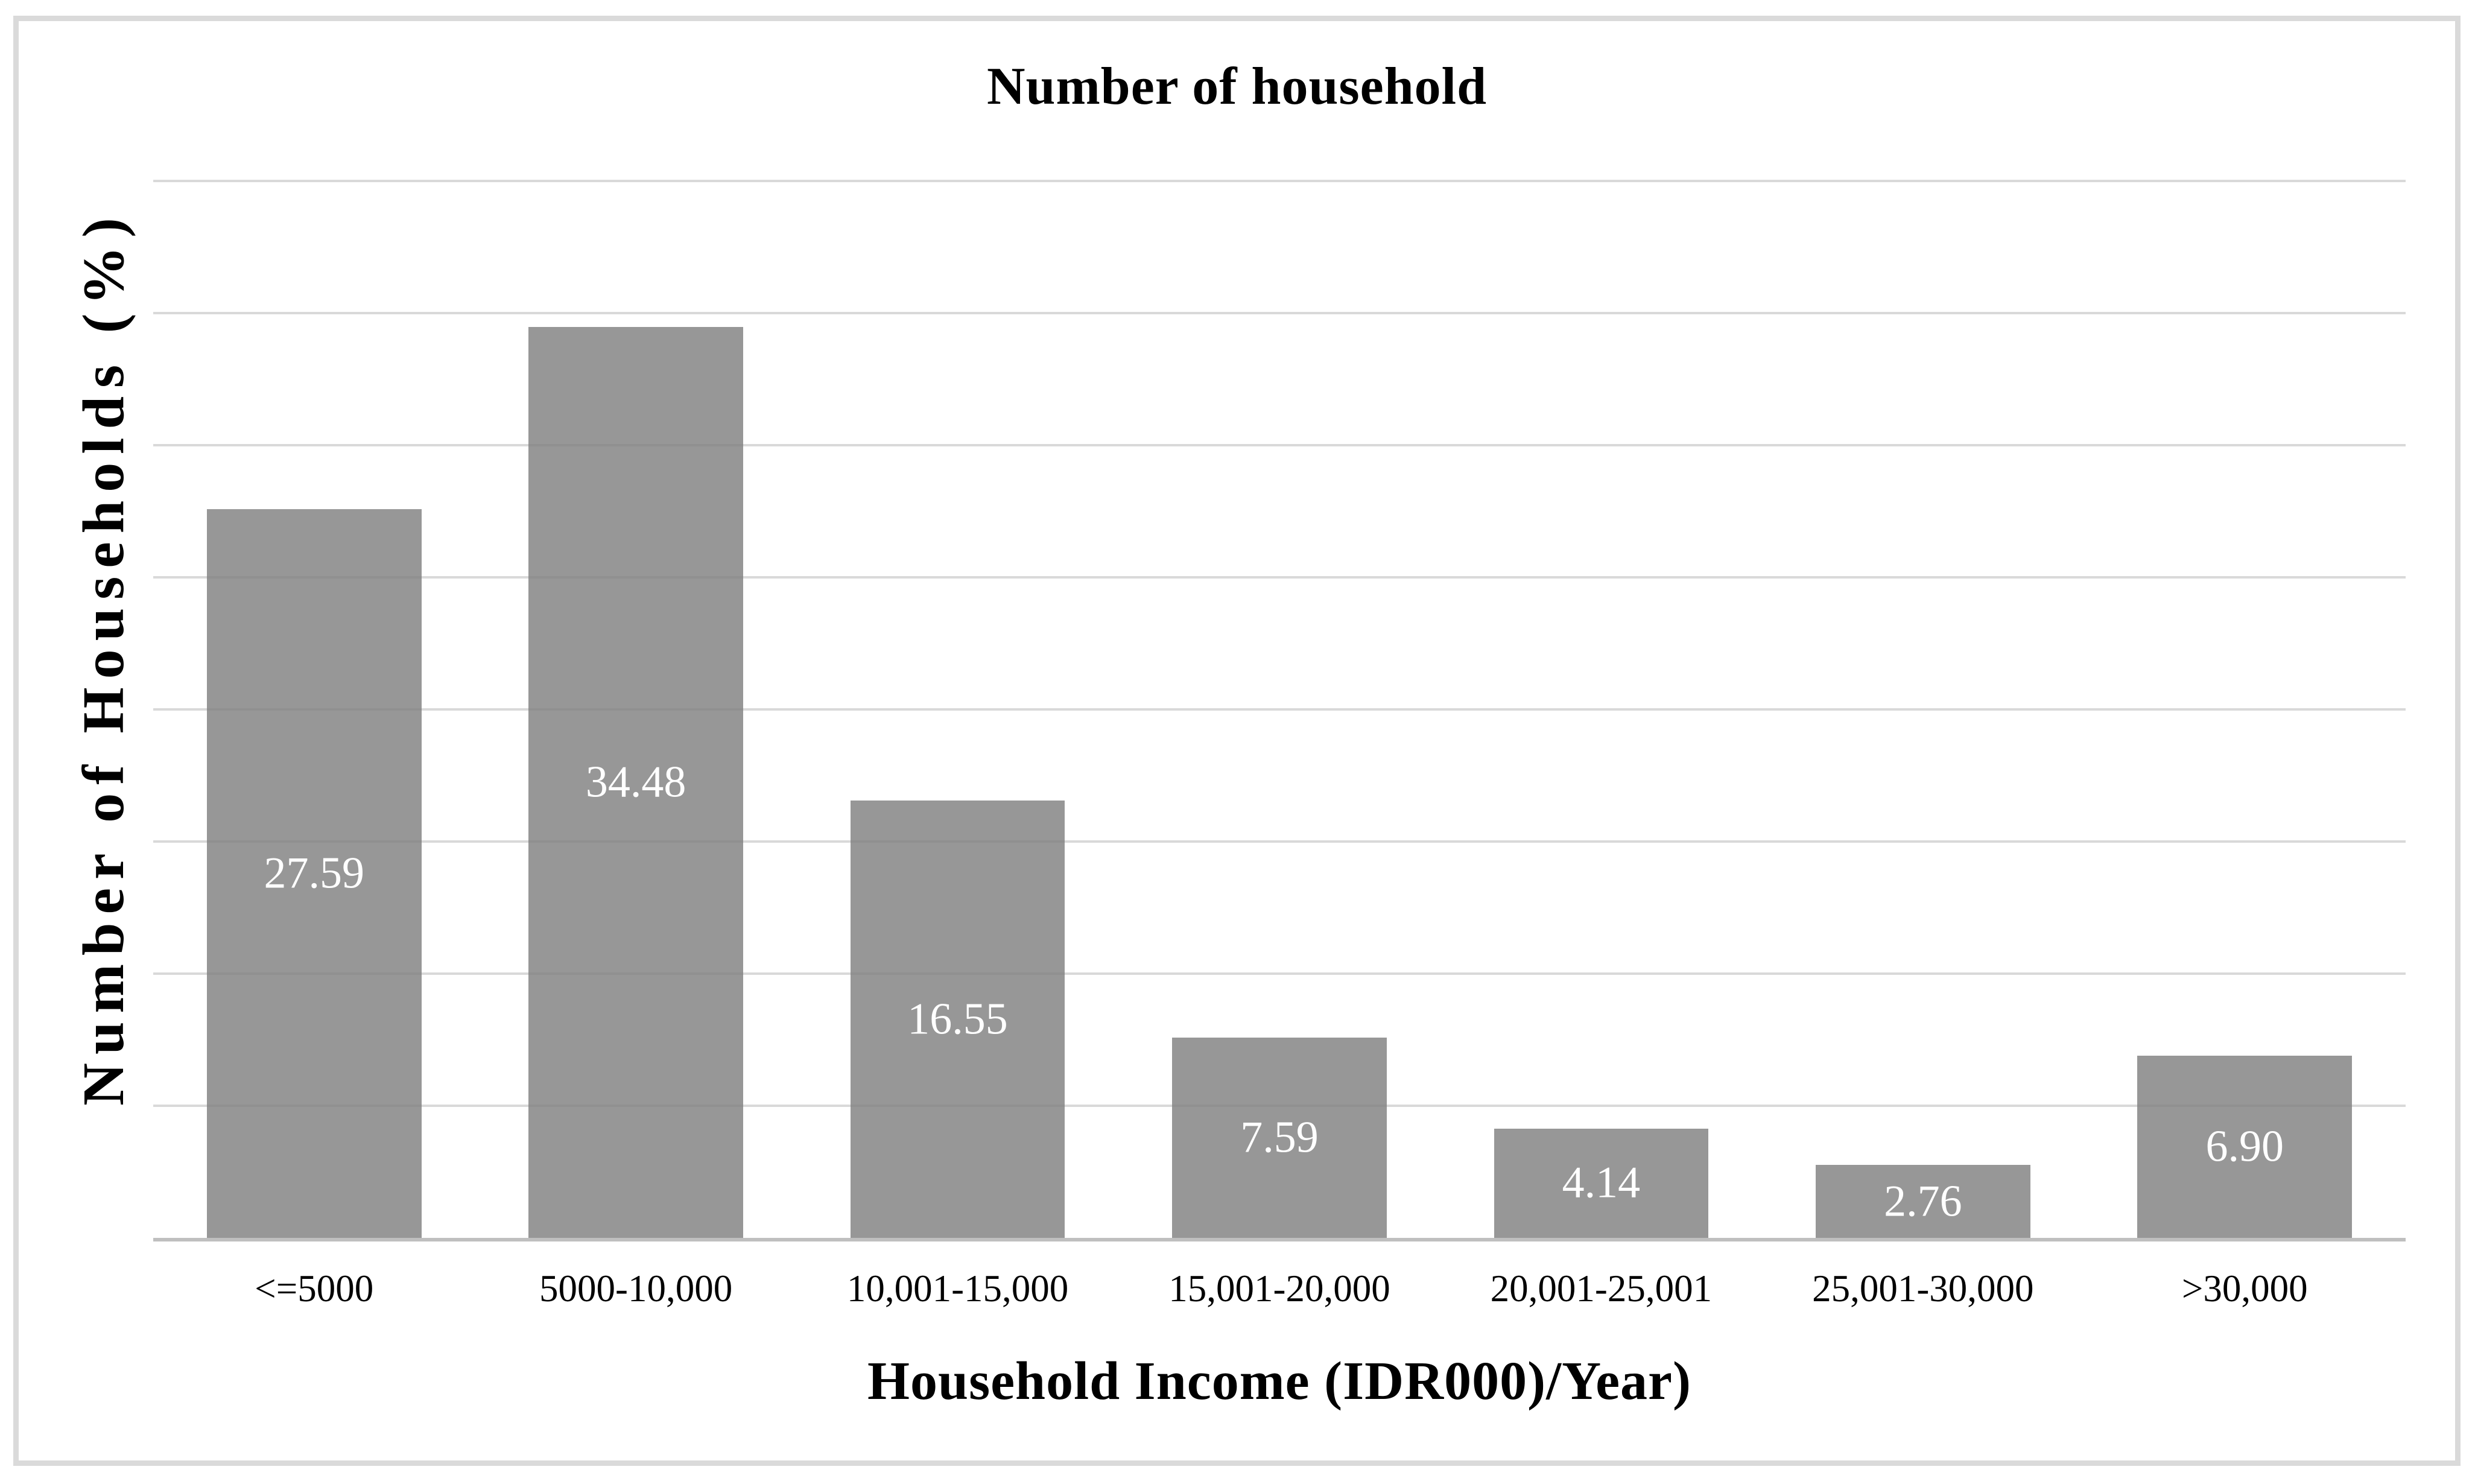 Image resolution: width=2475 pixels, height=1484 pixels. I want to click on bar->30,000: 6.90, so click(2245, 1146).